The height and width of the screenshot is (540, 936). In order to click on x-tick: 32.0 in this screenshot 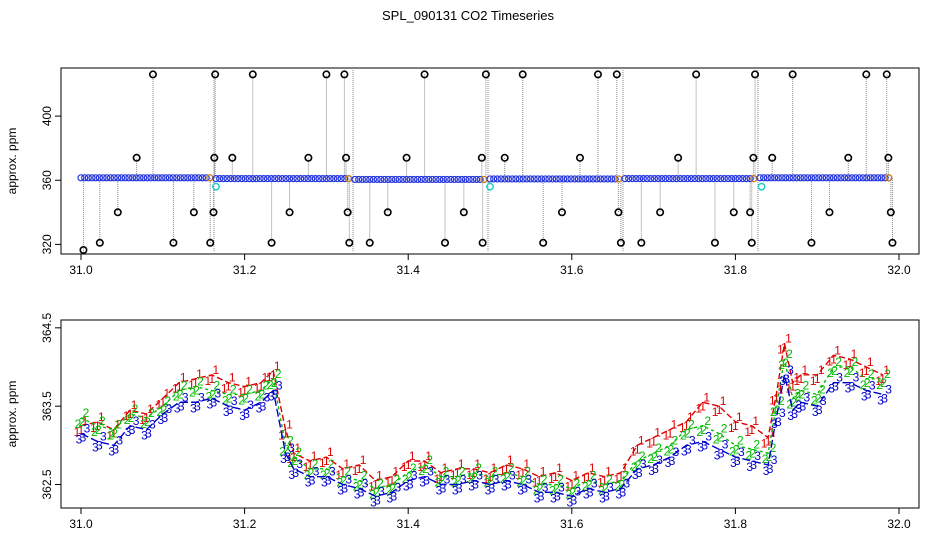, I will do `click(899, 519)`.